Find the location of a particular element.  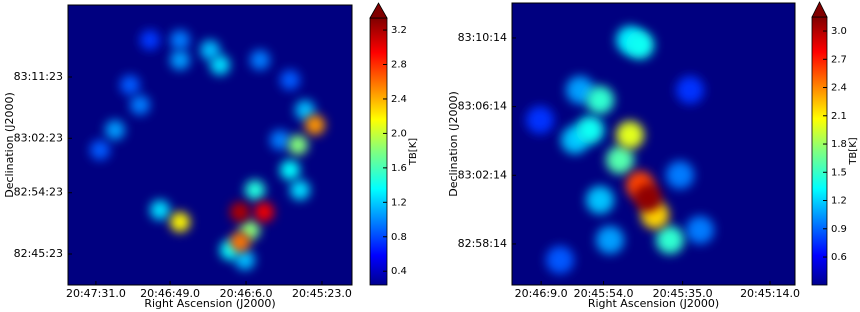

y-tick-label: 82:45:23 is located at coordinates (38, 253).